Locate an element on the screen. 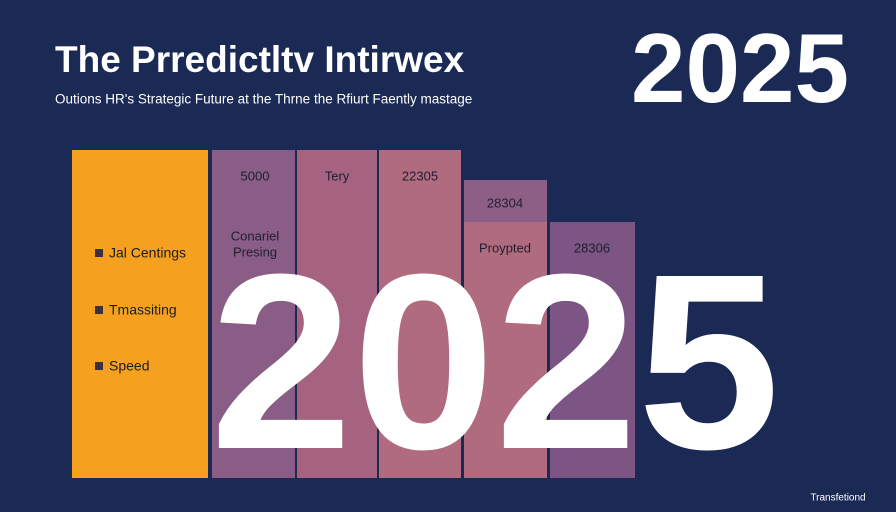  column-cap is located at coordinates (505, 201).